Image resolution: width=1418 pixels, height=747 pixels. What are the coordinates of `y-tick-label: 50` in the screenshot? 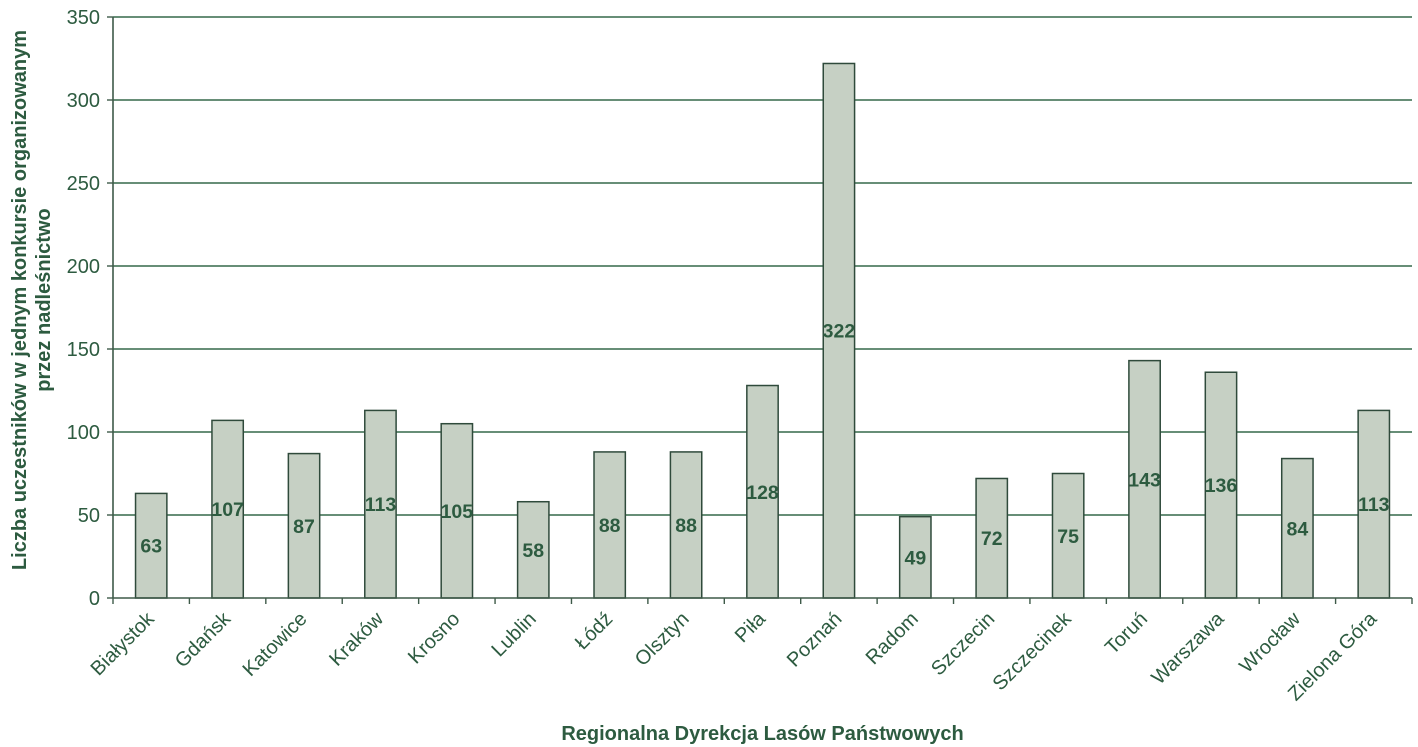 It's located at (89, 516).